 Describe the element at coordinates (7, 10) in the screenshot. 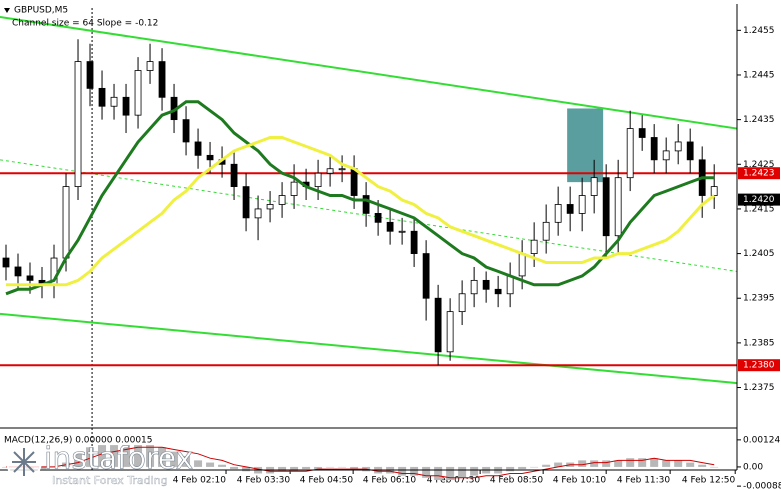

I see `menu-arrow` at that location.